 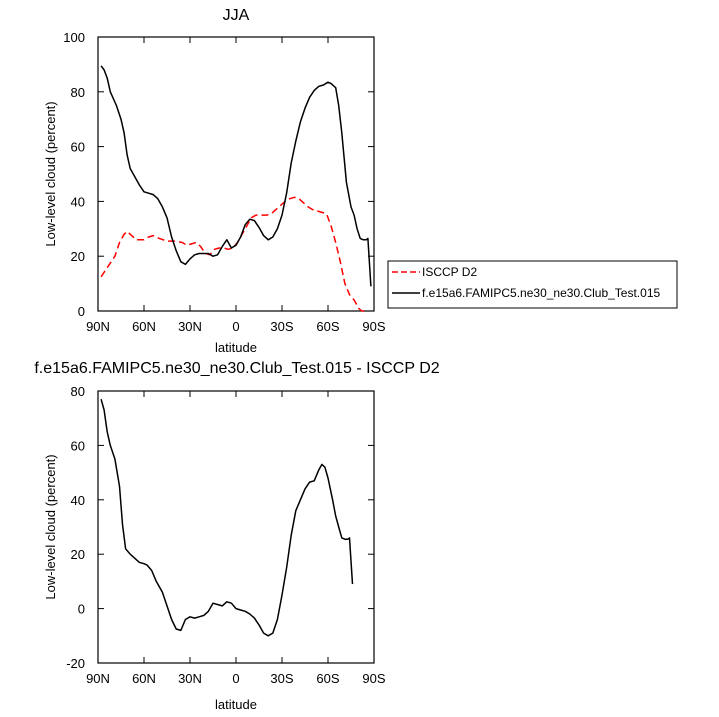 I want to click on series-line-difference, so click(x=227, y=517).